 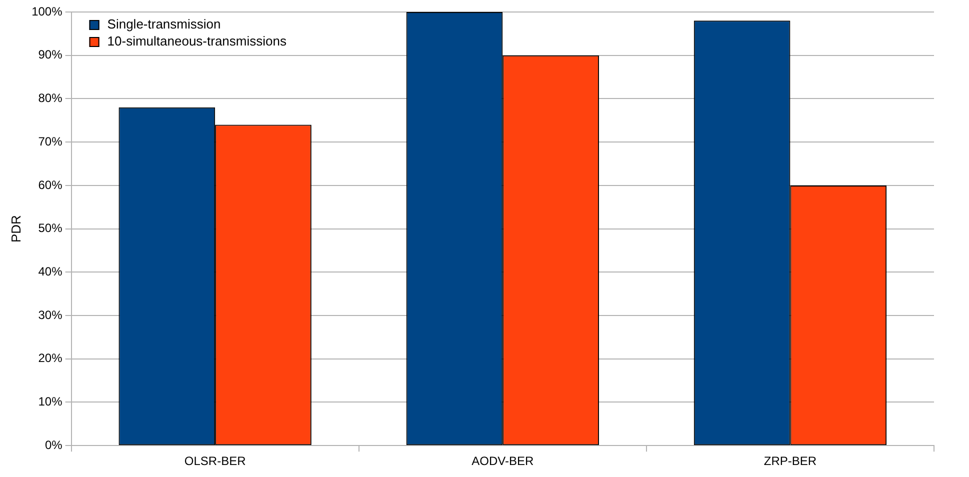 What do you see at coordinates (50, 185) in the screenshot?
I see `y-tick-label: 60%` at bounding box center [50, 185].